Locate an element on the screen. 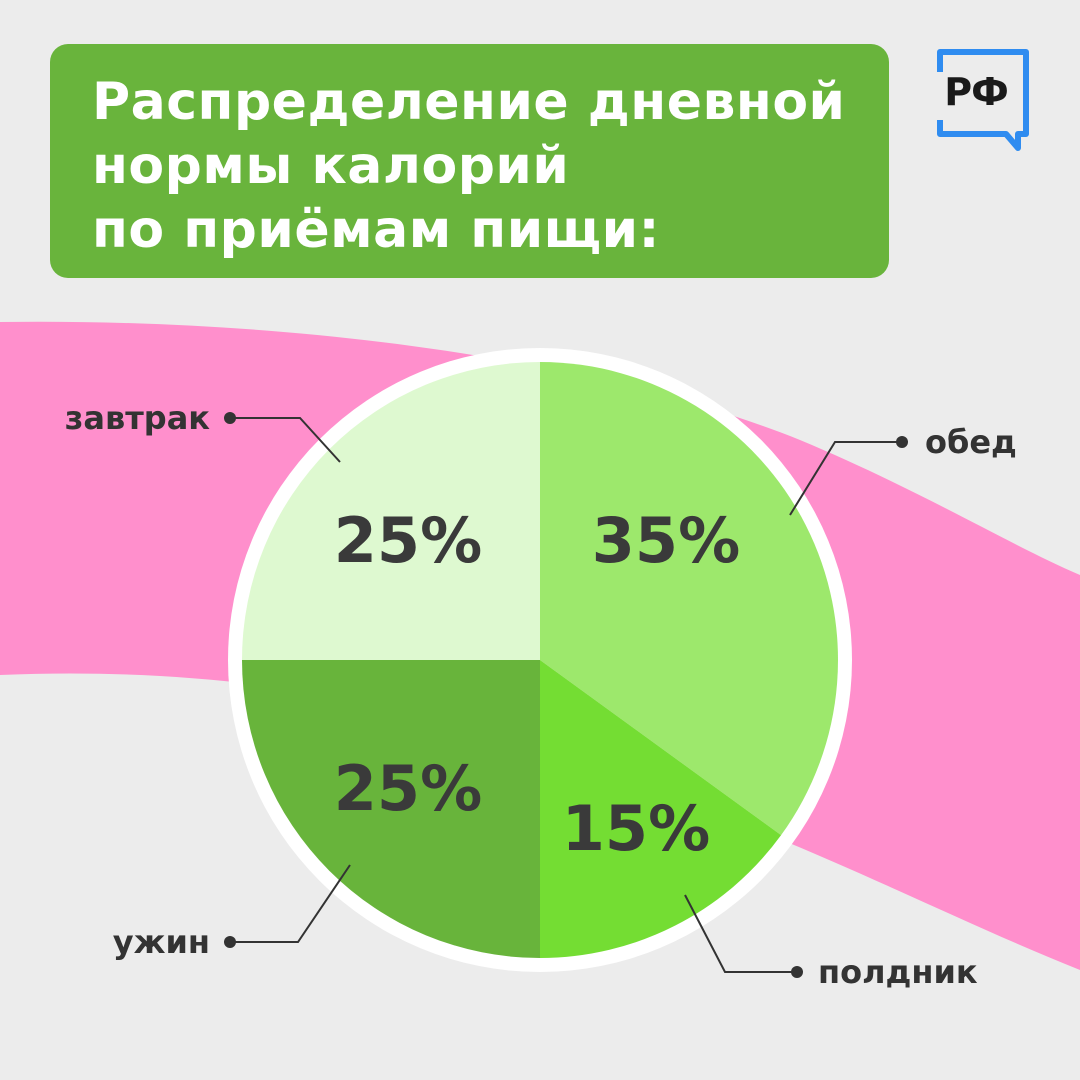  title-line-3: по приёмам пищи: is located at coordinates (376, 230).